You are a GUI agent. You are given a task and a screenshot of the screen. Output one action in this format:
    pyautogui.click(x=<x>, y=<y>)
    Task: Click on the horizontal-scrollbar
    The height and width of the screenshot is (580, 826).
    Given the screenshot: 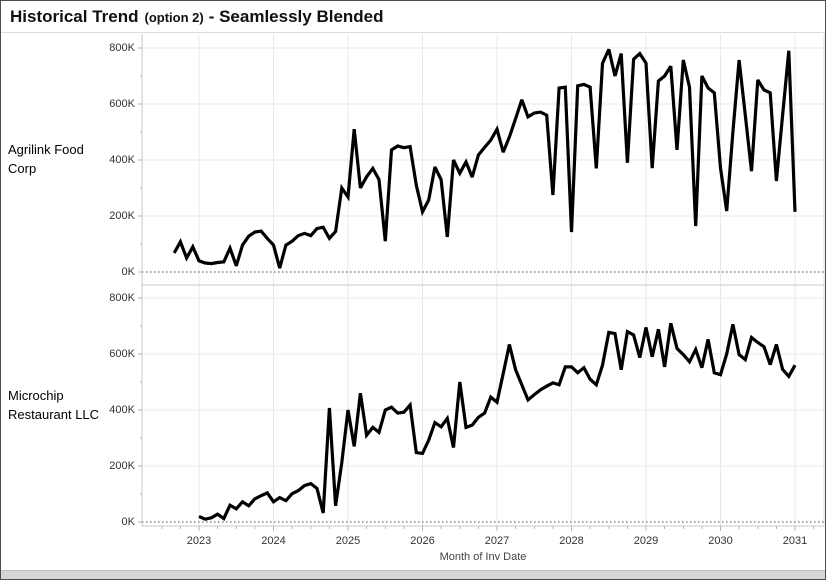 What is the action you would take?
    pyautogui.click(x=413, y=574)
    